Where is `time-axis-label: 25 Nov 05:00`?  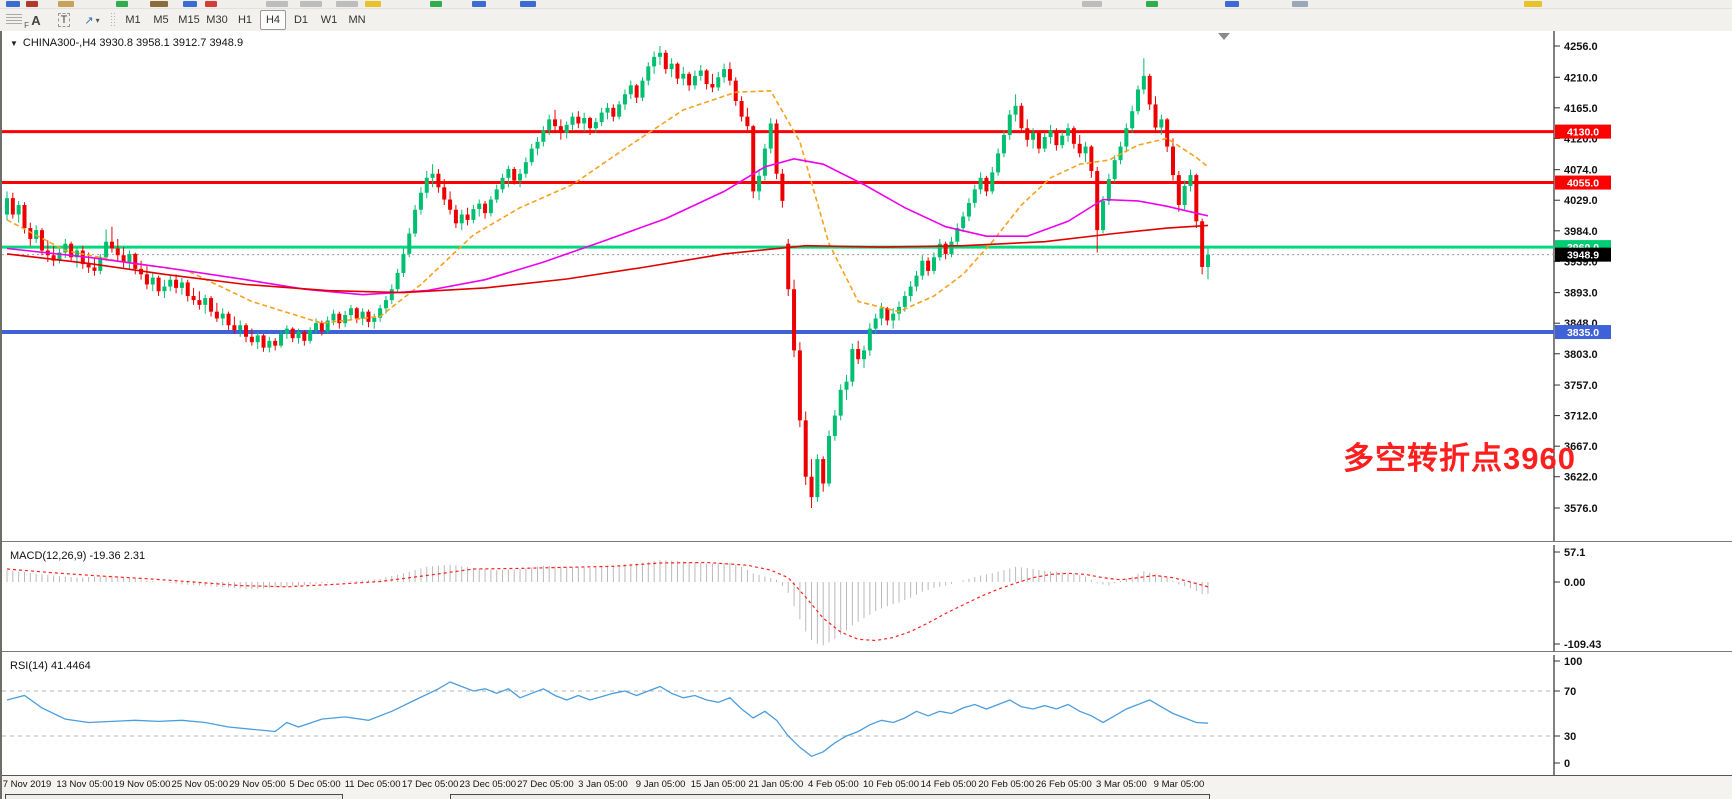
time-axis-label: 25 Nov 05:00 is located at coordinates (200, 784).